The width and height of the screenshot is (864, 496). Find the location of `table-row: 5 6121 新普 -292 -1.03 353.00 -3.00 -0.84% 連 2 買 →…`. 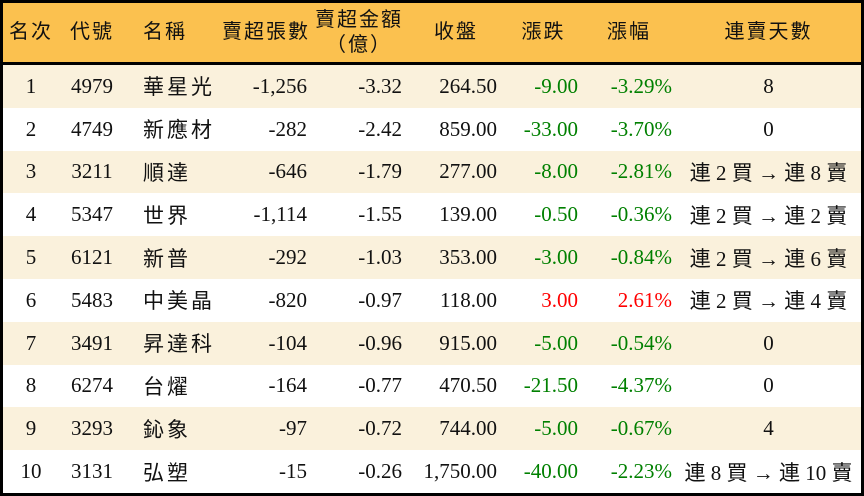

table-row: 5 6121 新普 -292 -1.03 353.00 -3.00 -0.84% 連 2 買 →… is located at coordinates (432, 257).